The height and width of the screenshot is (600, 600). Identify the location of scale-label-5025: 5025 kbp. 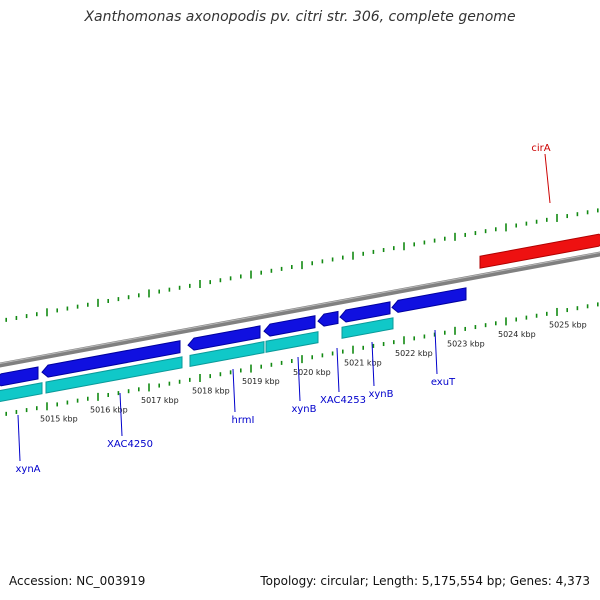
(568, 324).